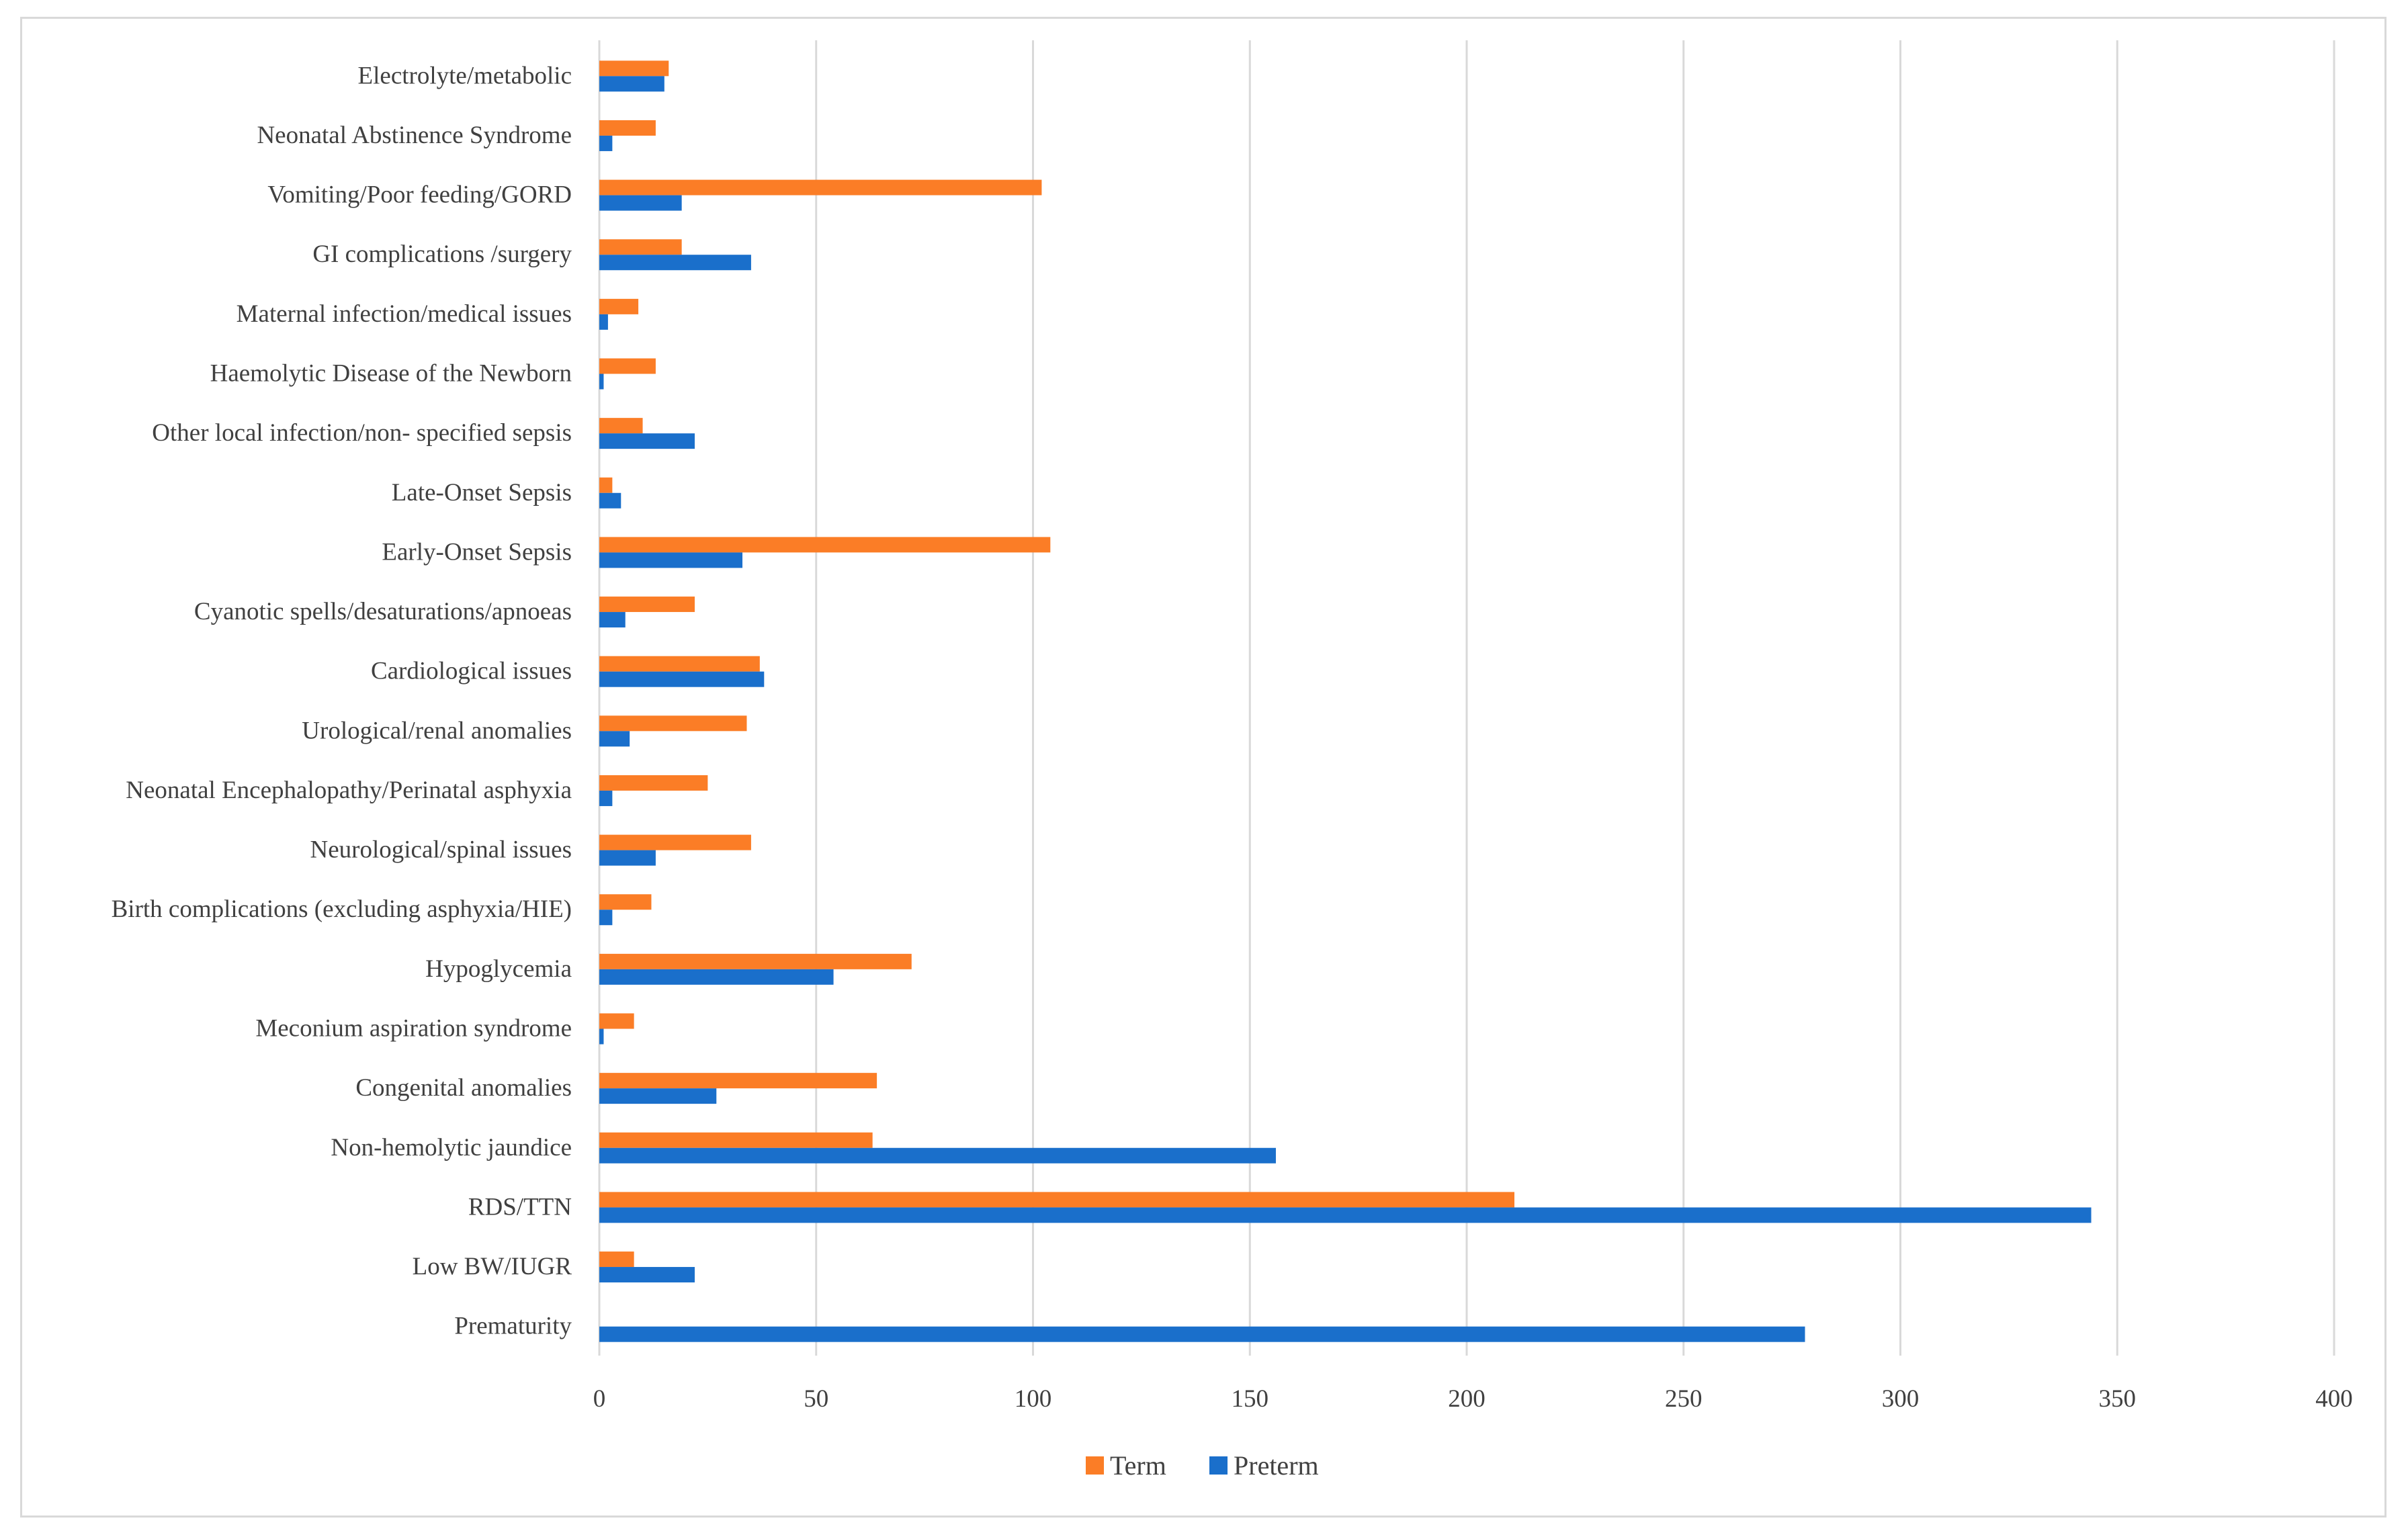 This screenshot has height=1537, width=2408. Describe the element at coordinates (1684, 1399) in the screenshot. I see `x-tick-label: 250` at that location.